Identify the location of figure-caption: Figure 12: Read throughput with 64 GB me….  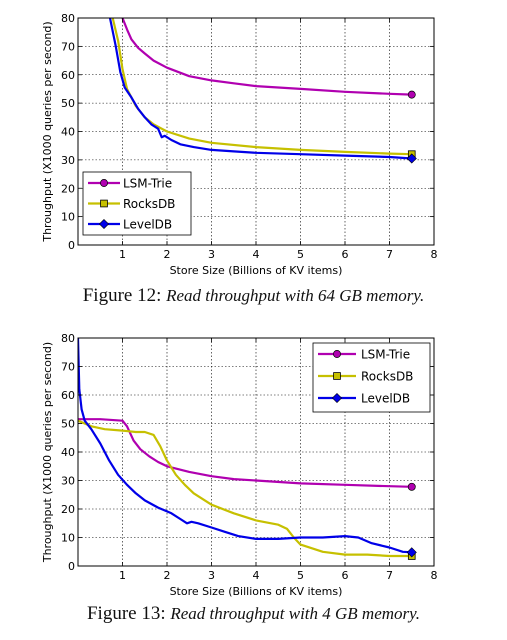
(253, 296).